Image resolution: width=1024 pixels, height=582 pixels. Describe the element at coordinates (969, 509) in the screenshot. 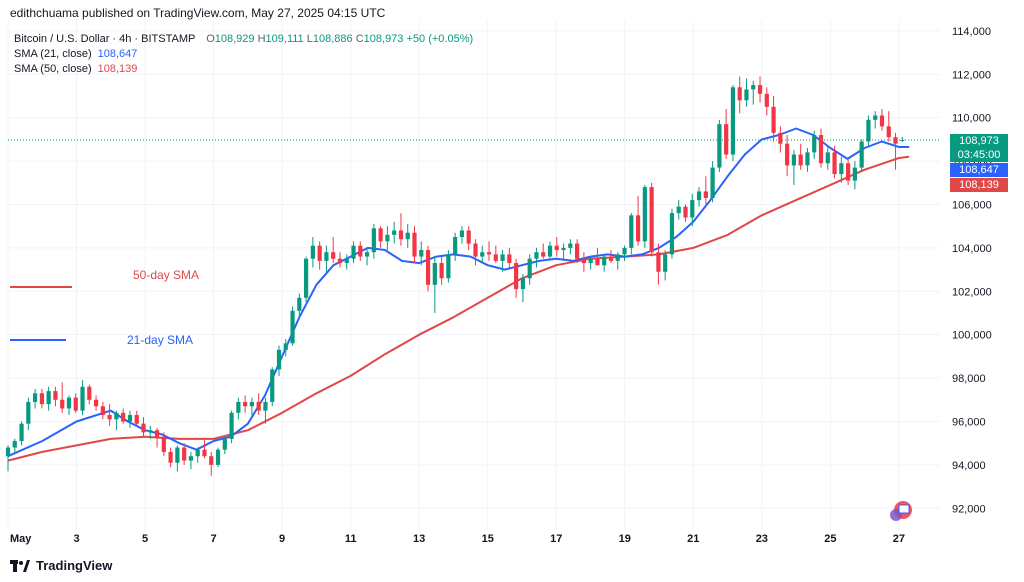

I see `y-tick-label: 92,000` at that location.